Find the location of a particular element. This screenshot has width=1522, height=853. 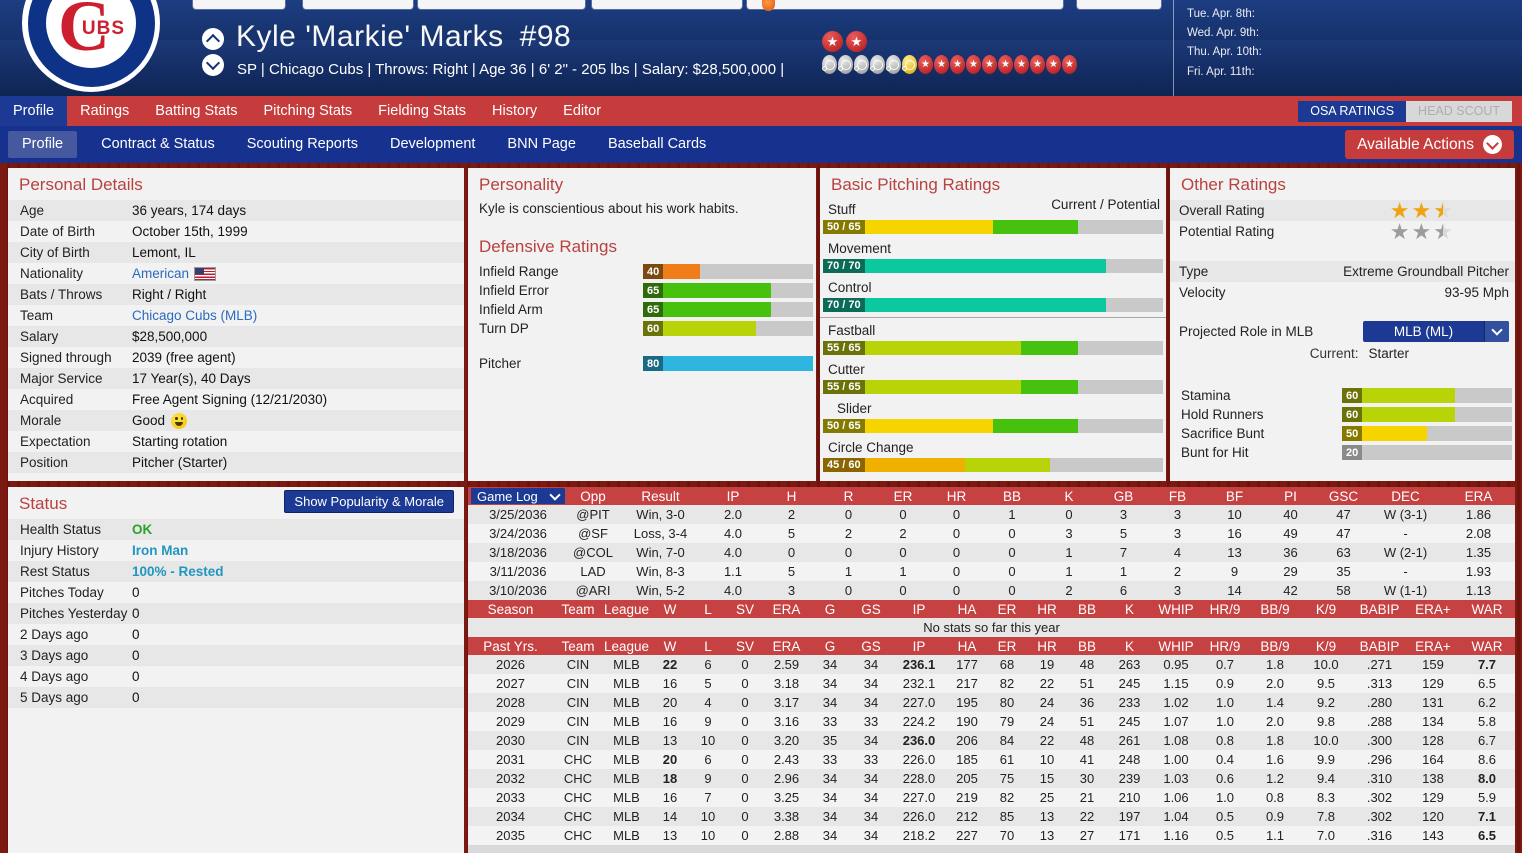

table-cell: 5 is located at coordinates (1123, 533).